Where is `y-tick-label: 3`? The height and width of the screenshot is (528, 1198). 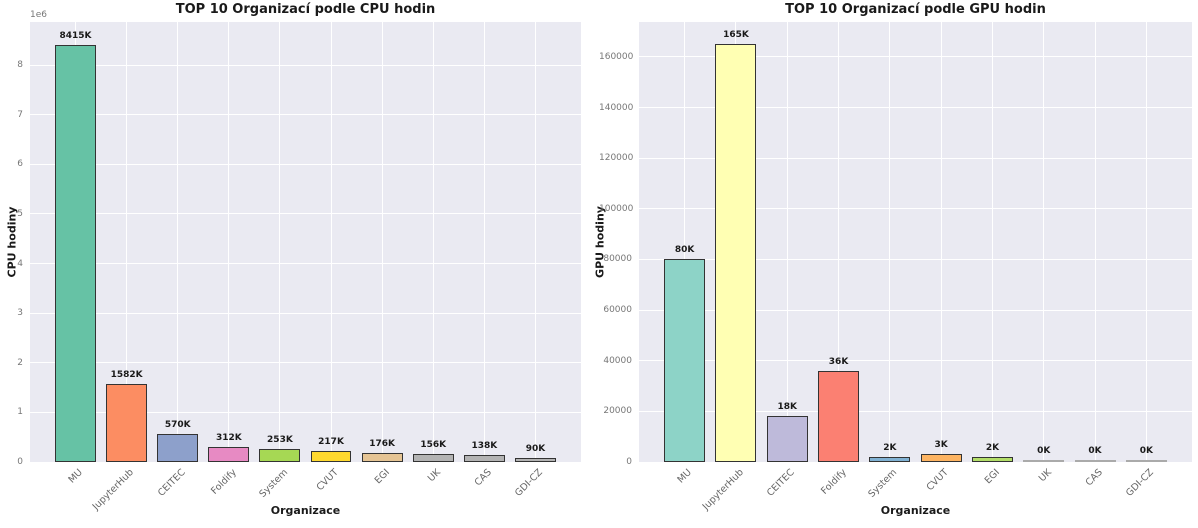 y-tick-label: 3 is located at coordinates (20, 313).